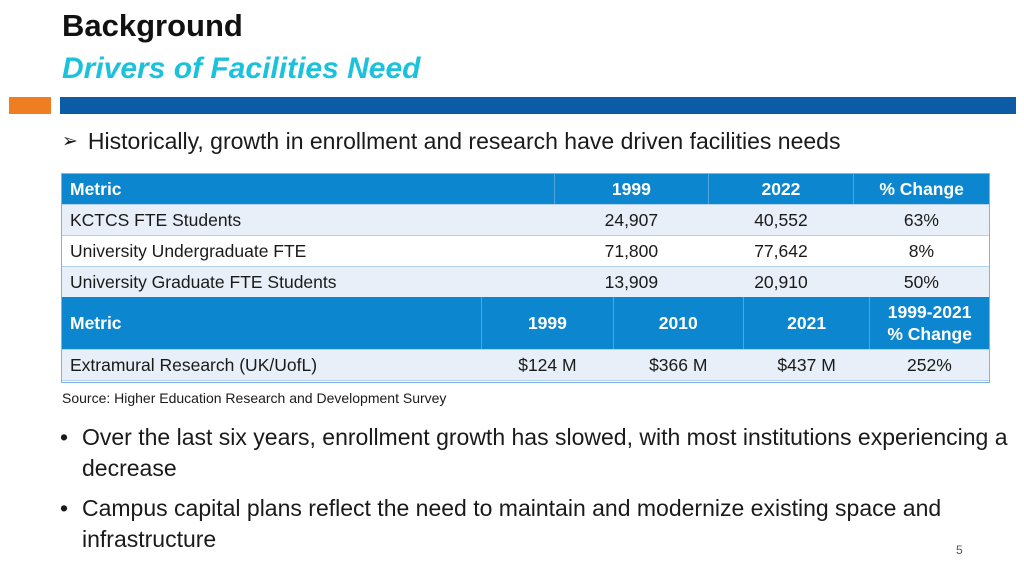 This screenshot has height=576, width=1024. I want to click on cell-value: 77,642, so click(781, 251).